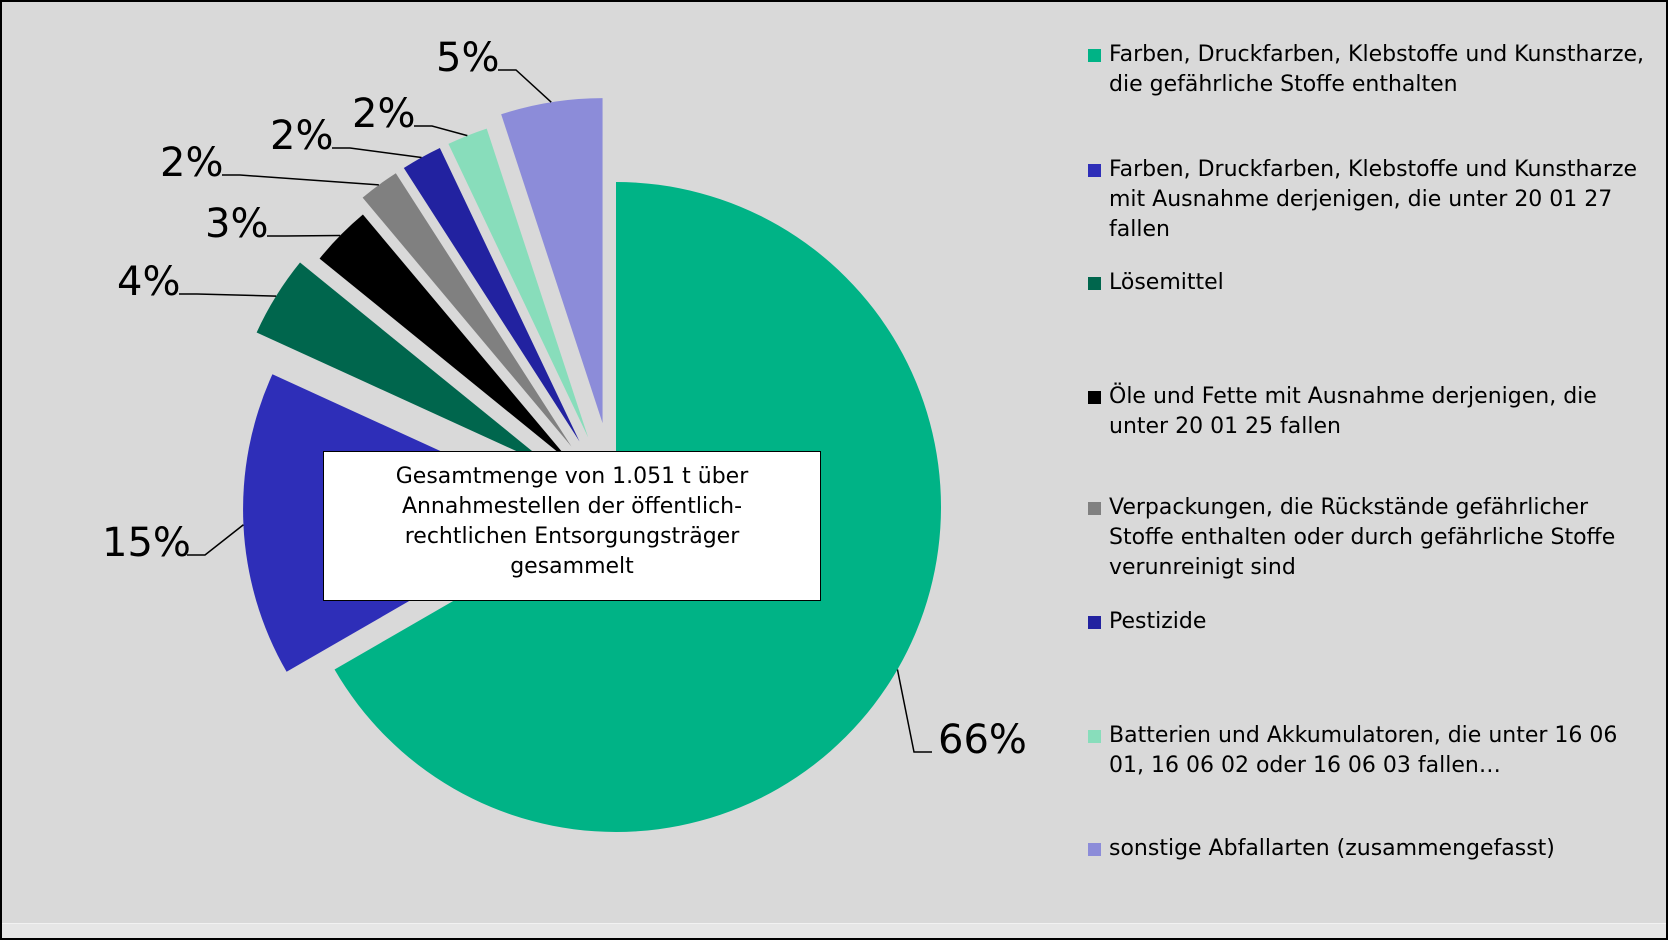 The width and height of the screenshot is (1668, 940). I want to click on legend-item: Lösemittel, so click(1368, 283).